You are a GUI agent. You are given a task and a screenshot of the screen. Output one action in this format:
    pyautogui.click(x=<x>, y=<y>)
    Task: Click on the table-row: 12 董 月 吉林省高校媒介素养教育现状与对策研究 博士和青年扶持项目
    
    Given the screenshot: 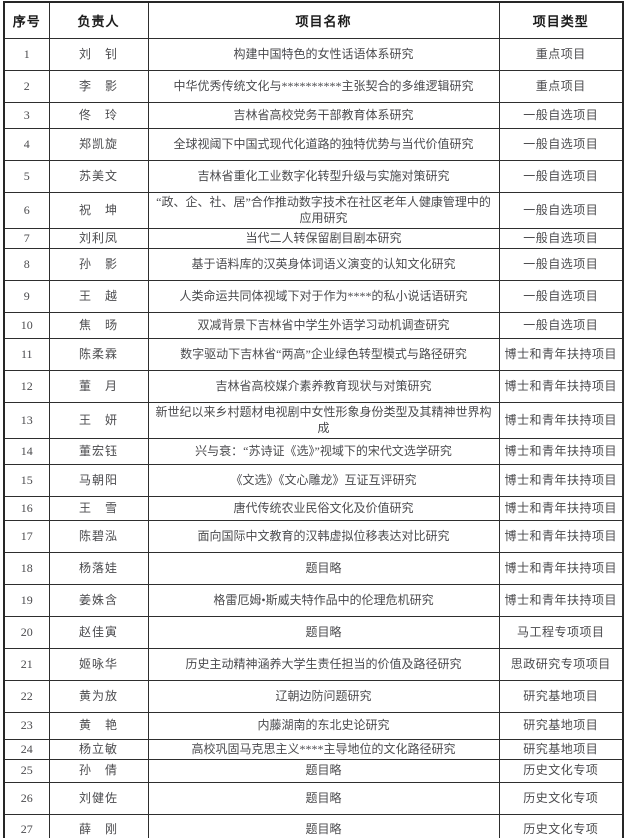 What is the action you would take?
    pyautogui.click(x=313, y=386)
    